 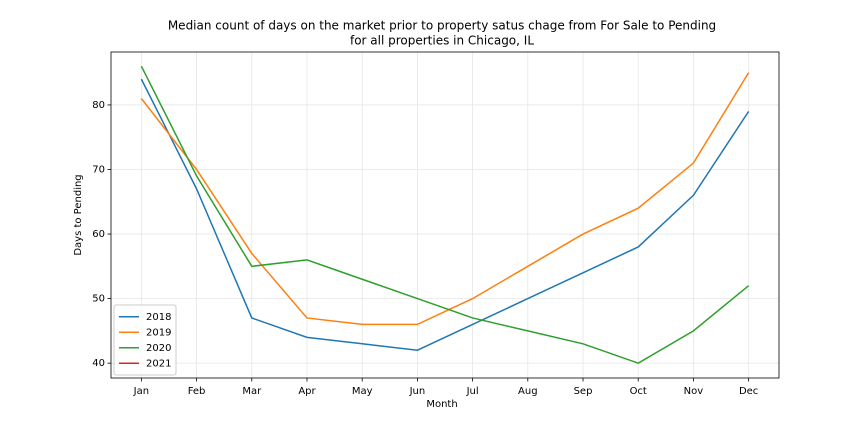 What do you see at coordinates (197, 391) in the screenshot?
I see `x-tick-label: Feb` at bounding box center [197, 391].